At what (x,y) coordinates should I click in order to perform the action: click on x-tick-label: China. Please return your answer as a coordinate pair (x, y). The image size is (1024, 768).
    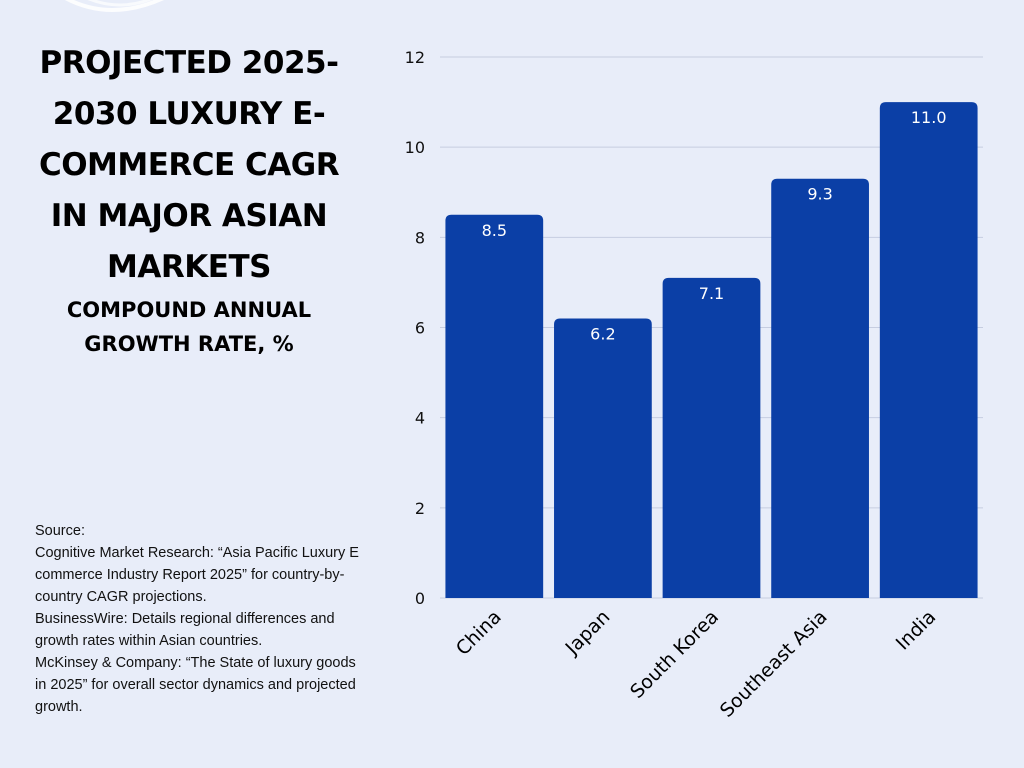
    Looking at the image, I should click on (479, 633).